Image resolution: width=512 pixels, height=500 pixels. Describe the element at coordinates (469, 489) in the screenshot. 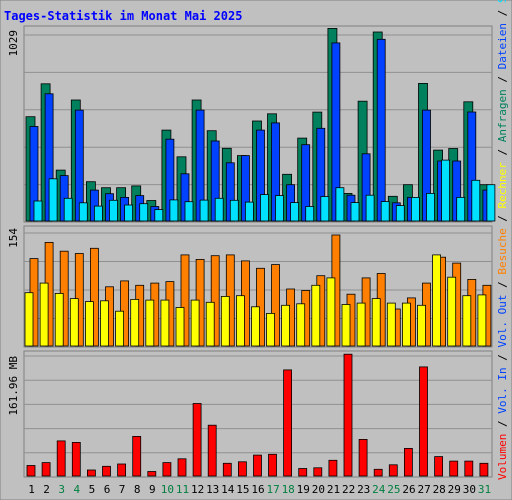

I see `x-tick-label: 30` at that location.